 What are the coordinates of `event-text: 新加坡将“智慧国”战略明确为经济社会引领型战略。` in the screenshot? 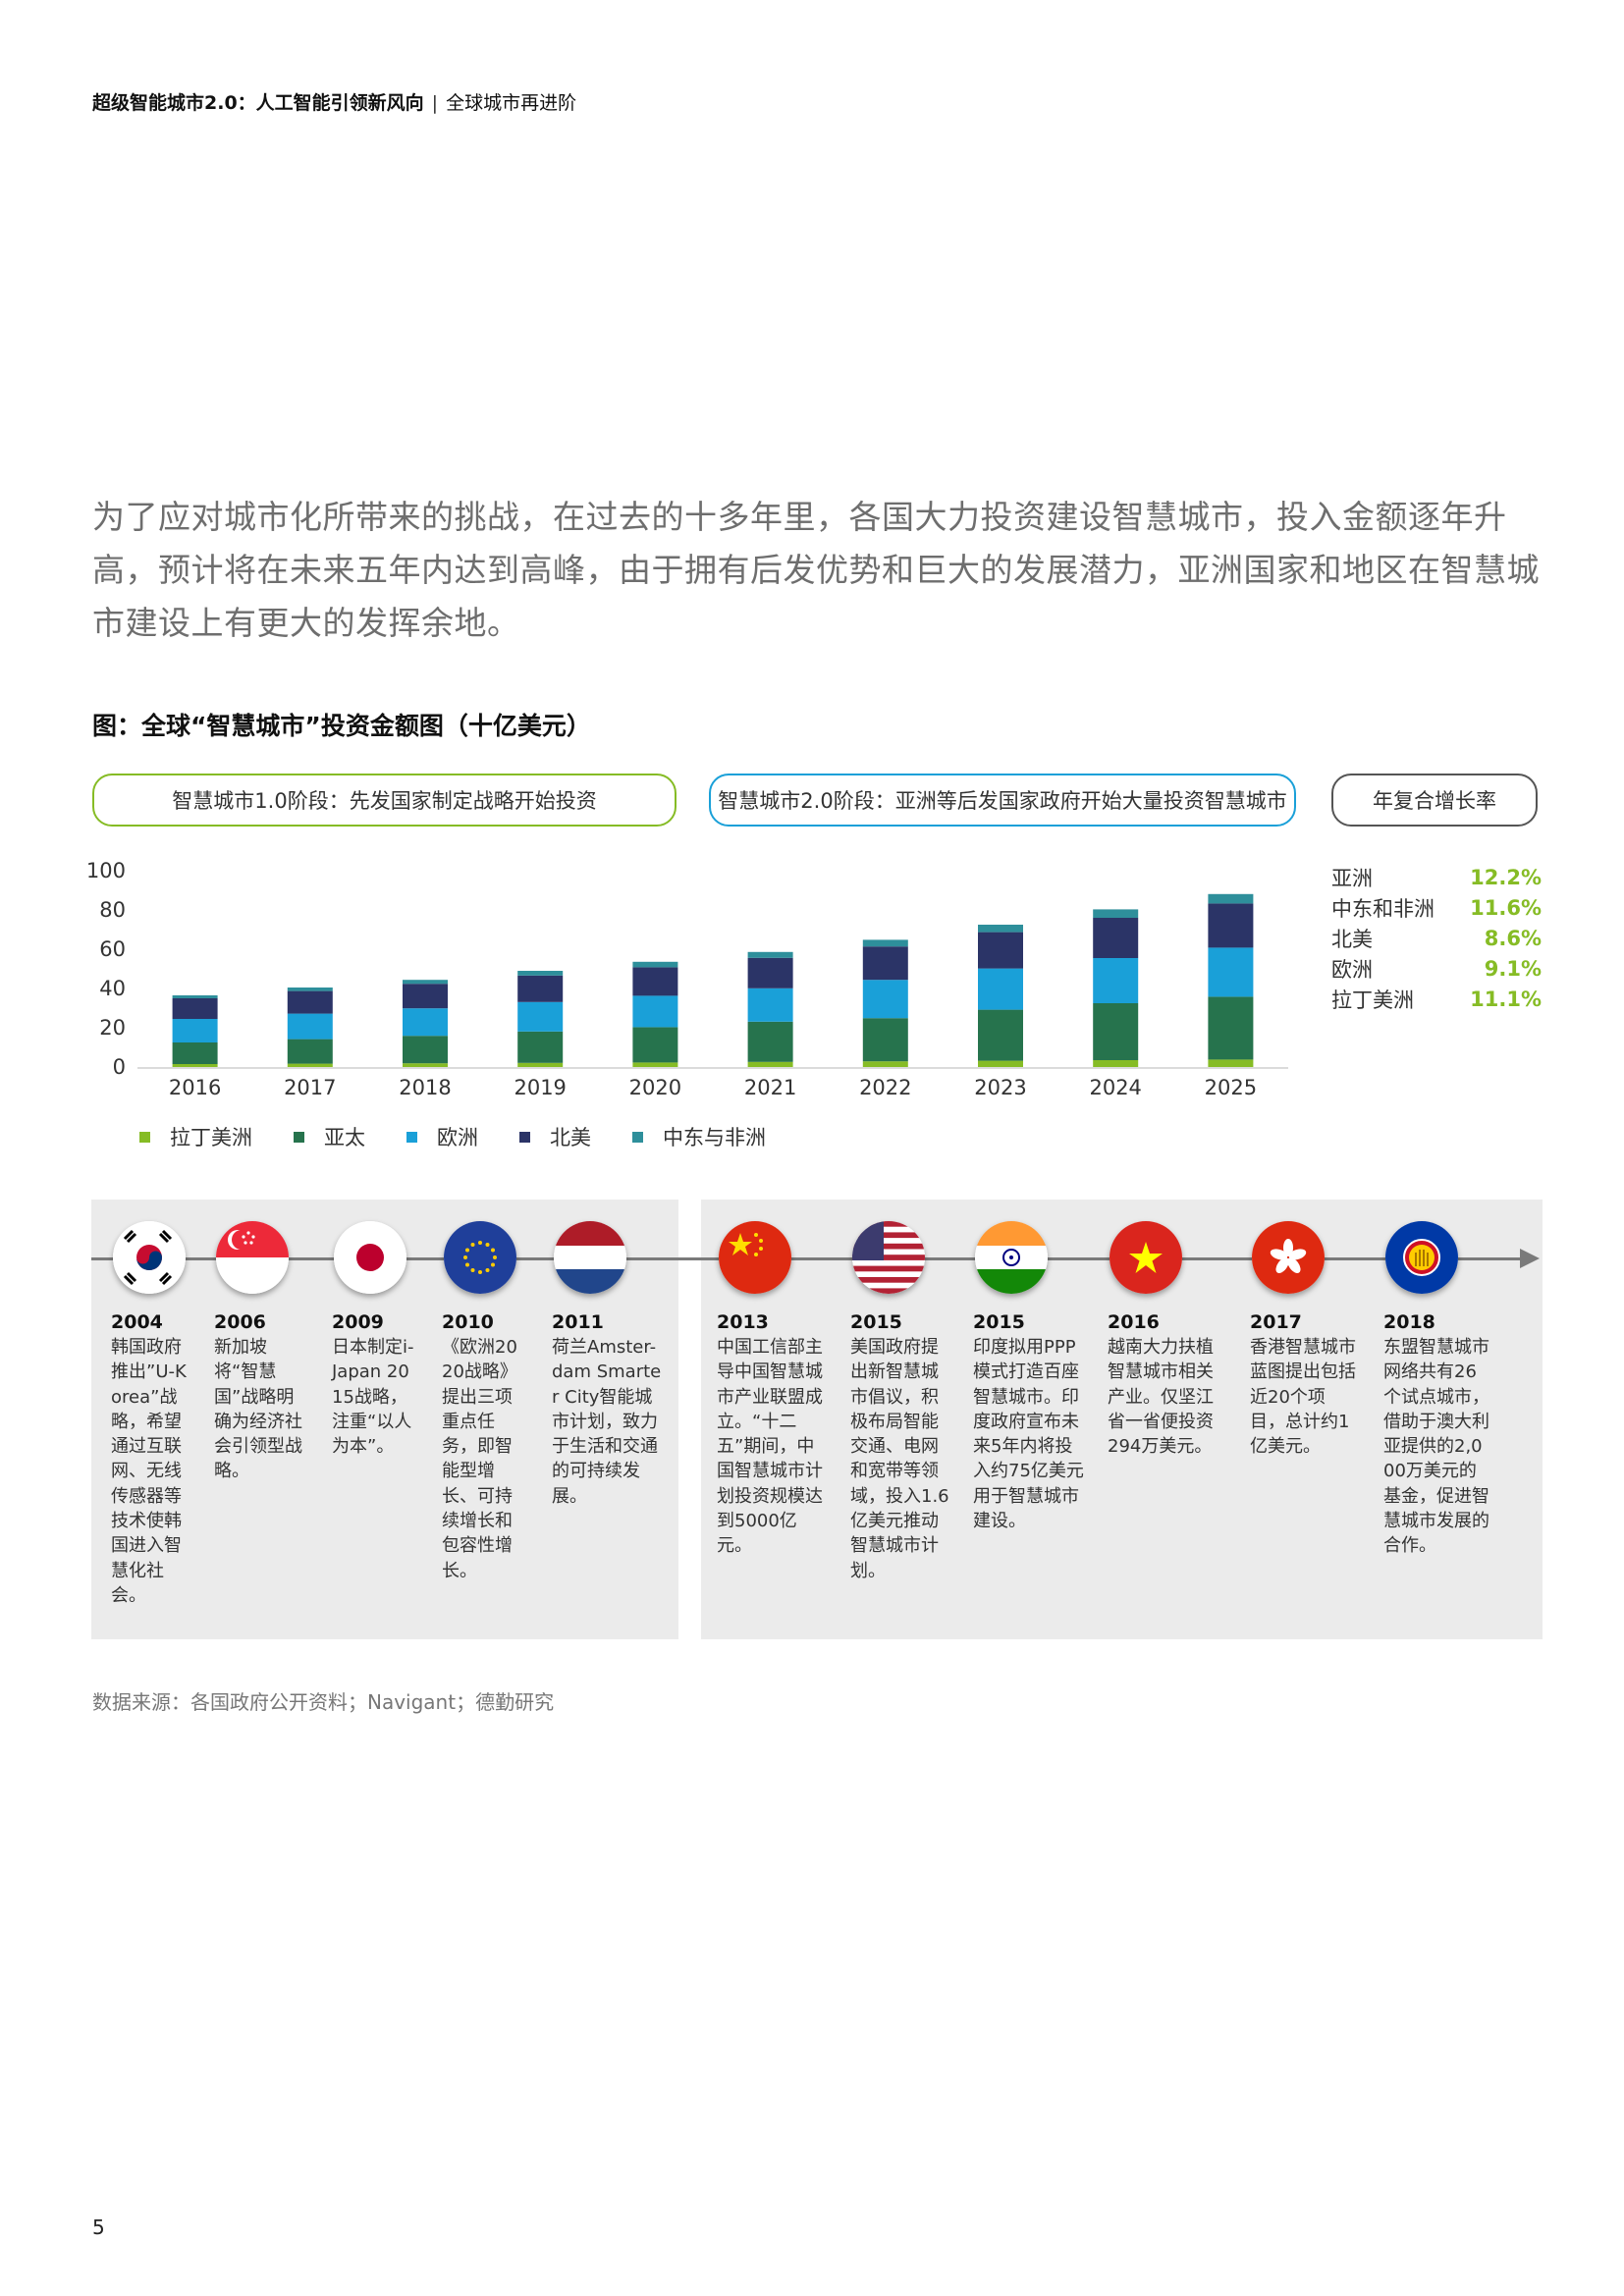 It's located at (258, 1409).